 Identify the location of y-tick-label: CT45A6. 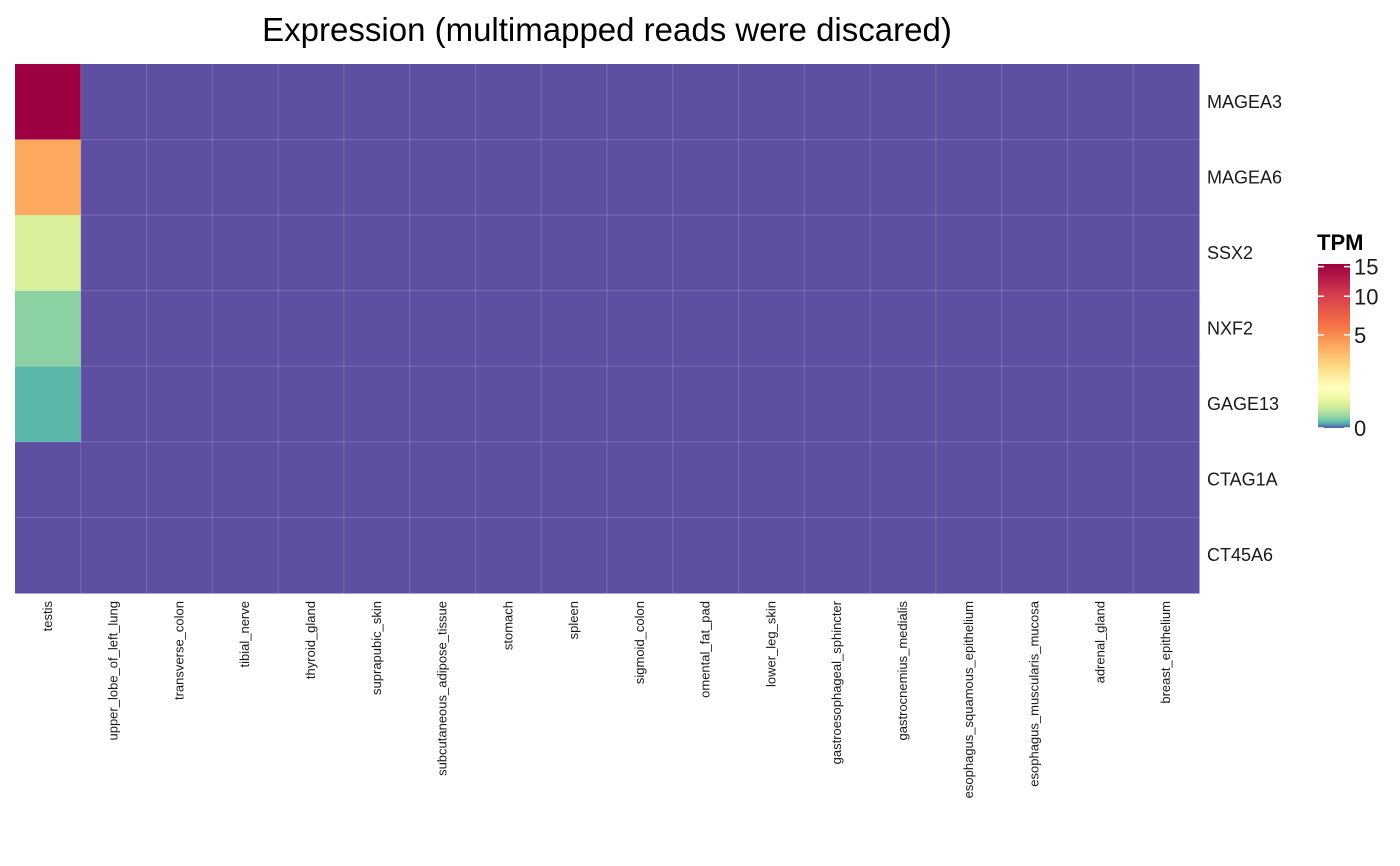
(1240, 555).